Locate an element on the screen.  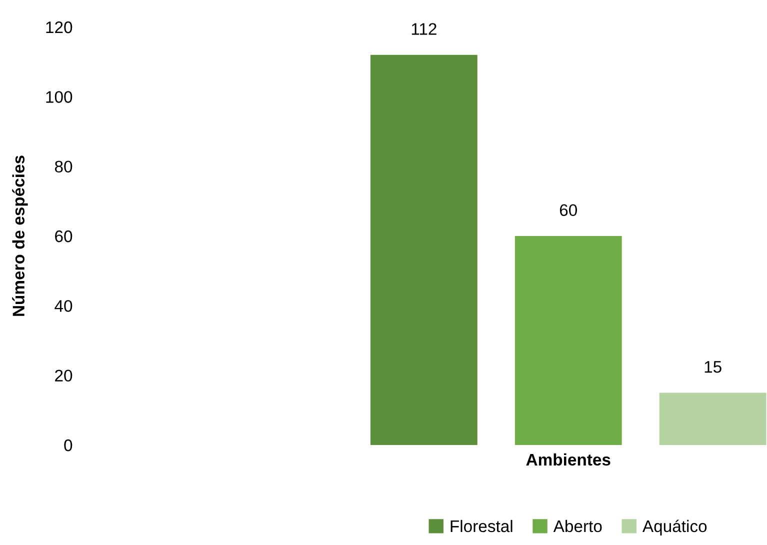
y-tick-label: 0 is located at coordinates (68, 445).